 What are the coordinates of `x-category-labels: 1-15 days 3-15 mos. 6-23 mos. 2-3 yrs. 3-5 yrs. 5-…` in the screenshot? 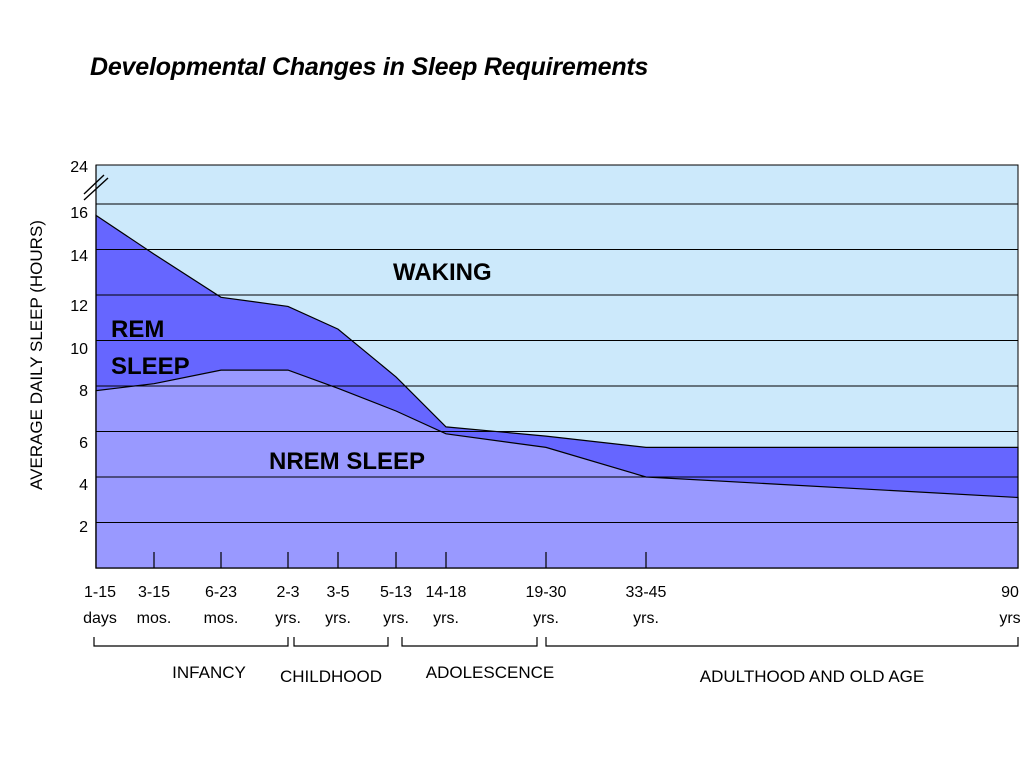 It's located at (552, 605).